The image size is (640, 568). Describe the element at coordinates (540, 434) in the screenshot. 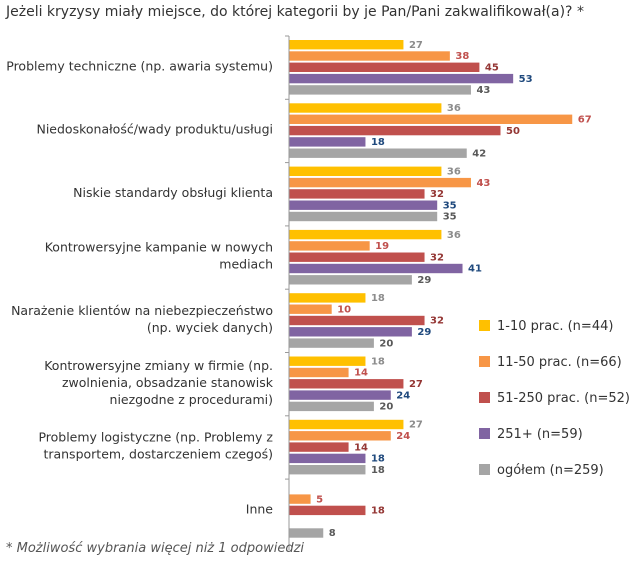

I see `legend-label: 251+ (n=59)` at that location.